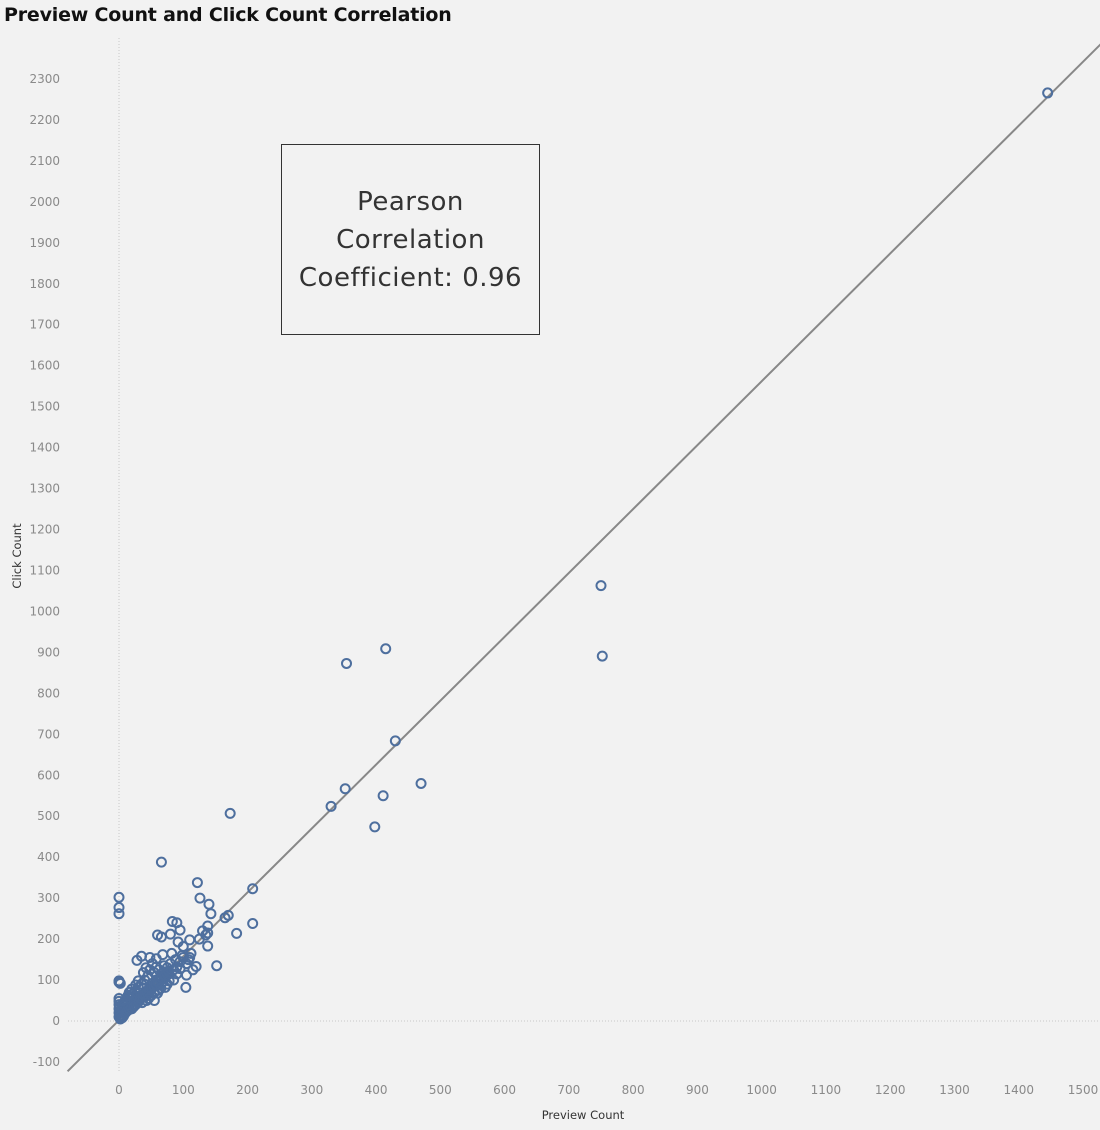 Image resolution: width=1100 pixels, height=1130 pixels. I want to click on y-tick-label: 1900, so click(44, 243).